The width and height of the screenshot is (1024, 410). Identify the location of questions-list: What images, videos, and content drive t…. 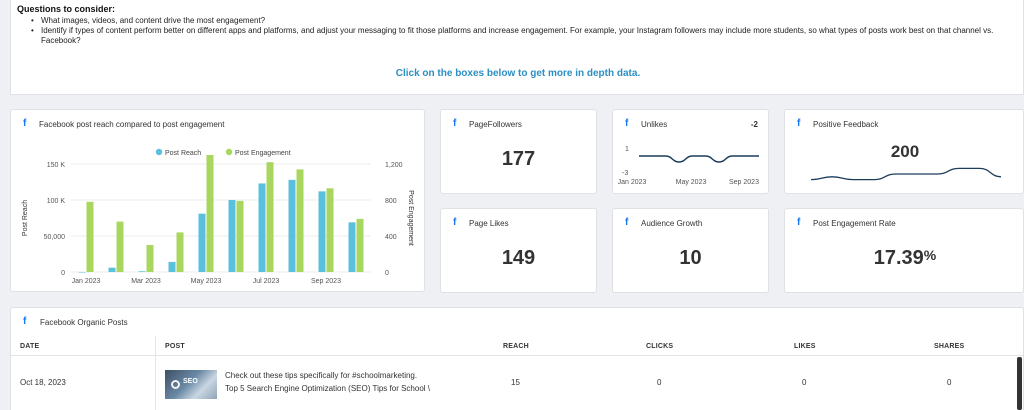
(526, 31).